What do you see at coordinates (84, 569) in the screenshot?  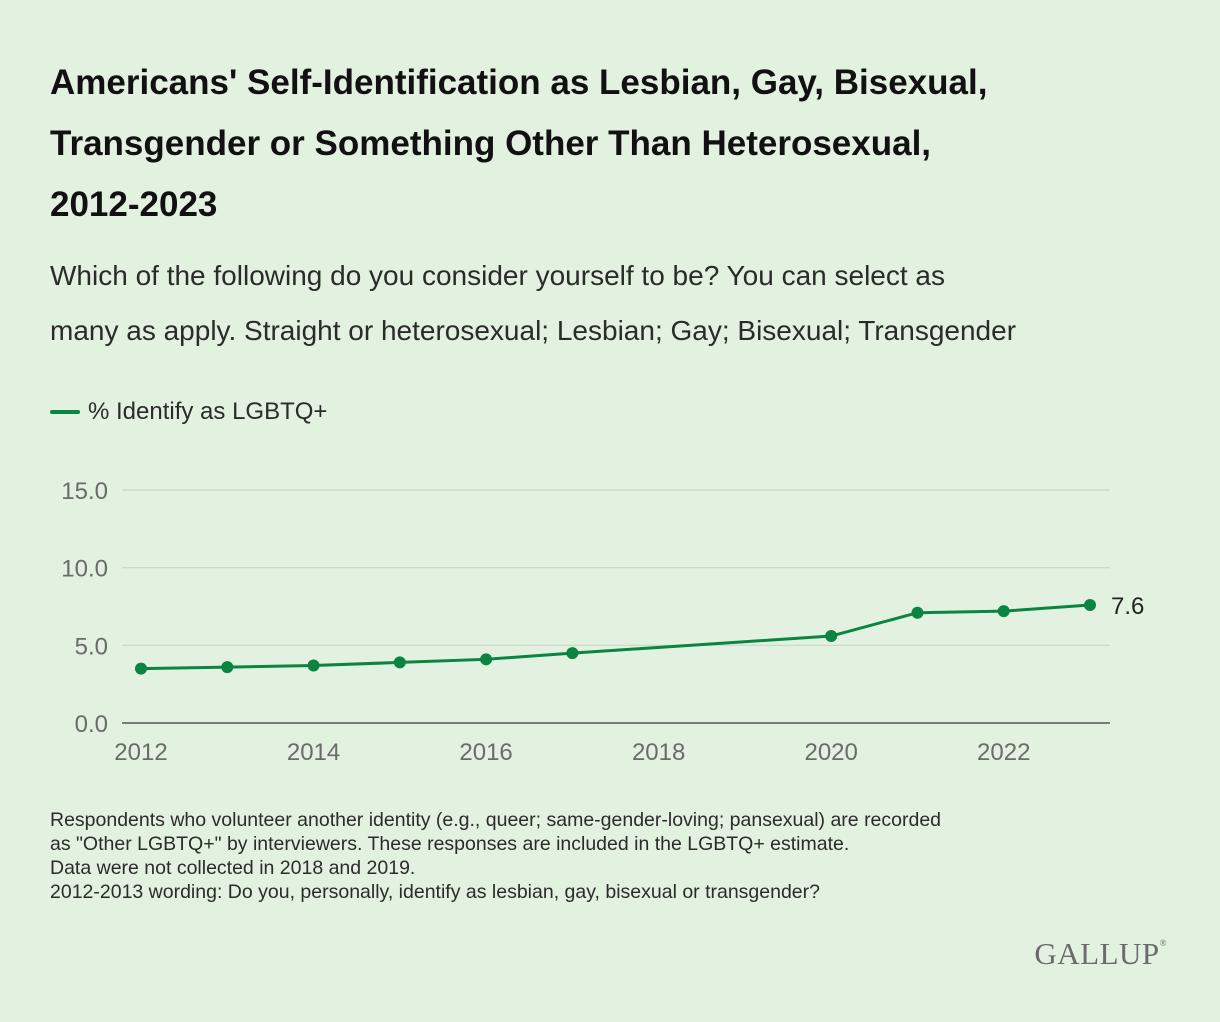 I see `y-tick-label: 10.0` at bounding box center [84, 569].